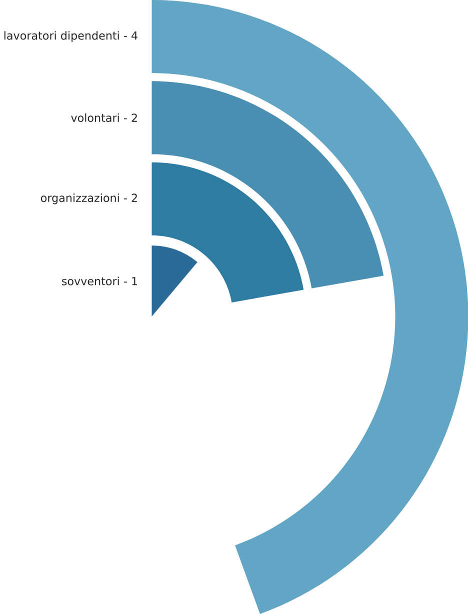  I want to click on data-label: 1, so click(134, 281).